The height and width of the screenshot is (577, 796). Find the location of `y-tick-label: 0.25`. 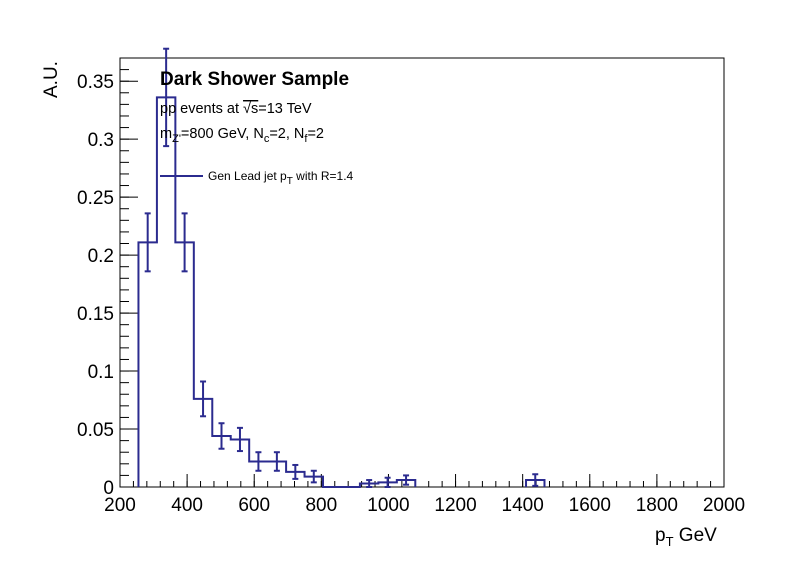

y-tick-label: 0.25 is located at coordinates (95, 198).